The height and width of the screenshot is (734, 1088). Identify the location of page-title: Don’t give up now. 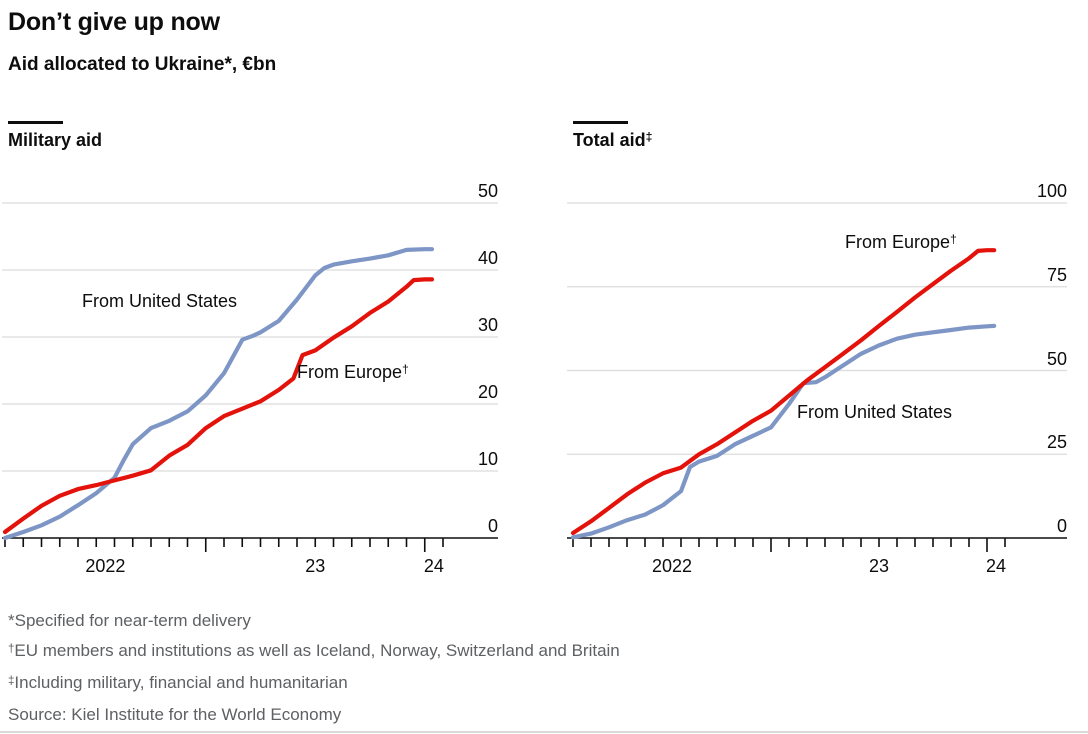
(114, 22).